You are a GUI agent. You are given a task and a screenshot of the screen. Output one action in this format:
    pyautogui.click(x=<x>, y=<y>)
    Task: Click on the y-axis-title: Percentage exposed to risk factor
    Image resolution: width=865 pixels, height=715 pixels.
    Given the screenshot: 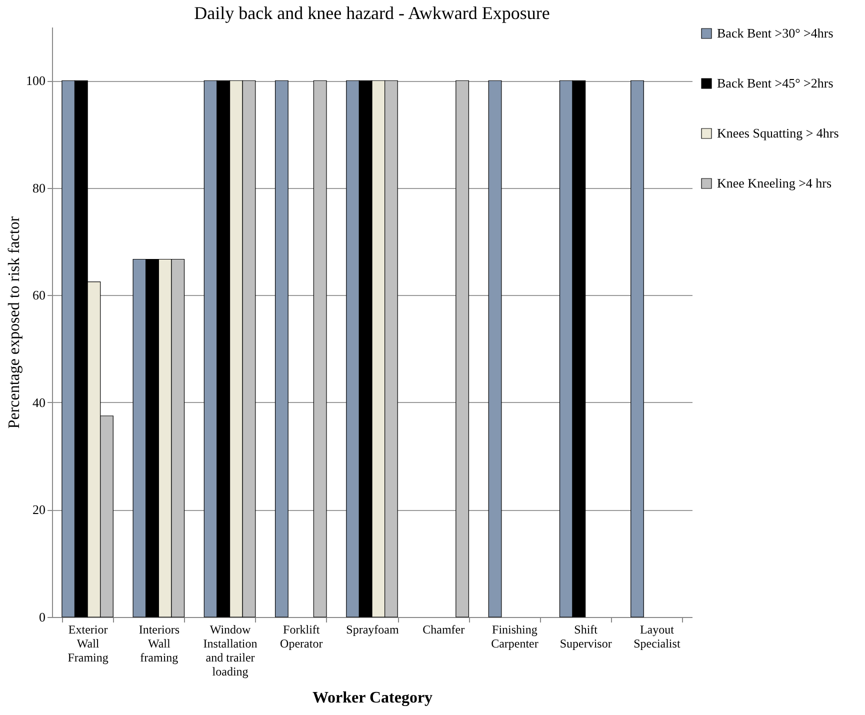 What is the action you would take?
    pyautogui.click(x=14, y=322)
    